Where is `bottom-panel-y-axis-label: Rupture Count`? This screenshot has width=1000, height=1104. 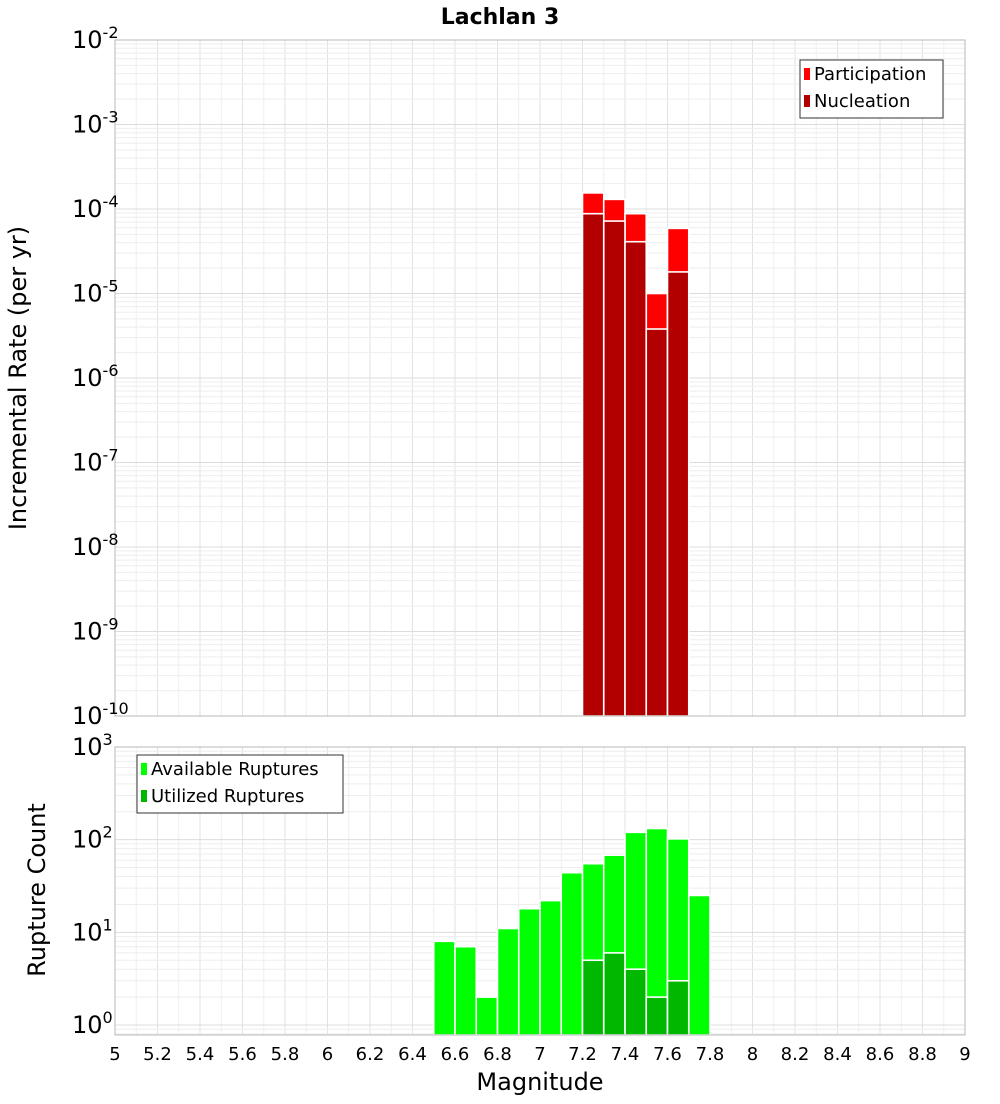 bottom-panel-y-axis-label: Rupture Count is located at coordinates (37, 890).